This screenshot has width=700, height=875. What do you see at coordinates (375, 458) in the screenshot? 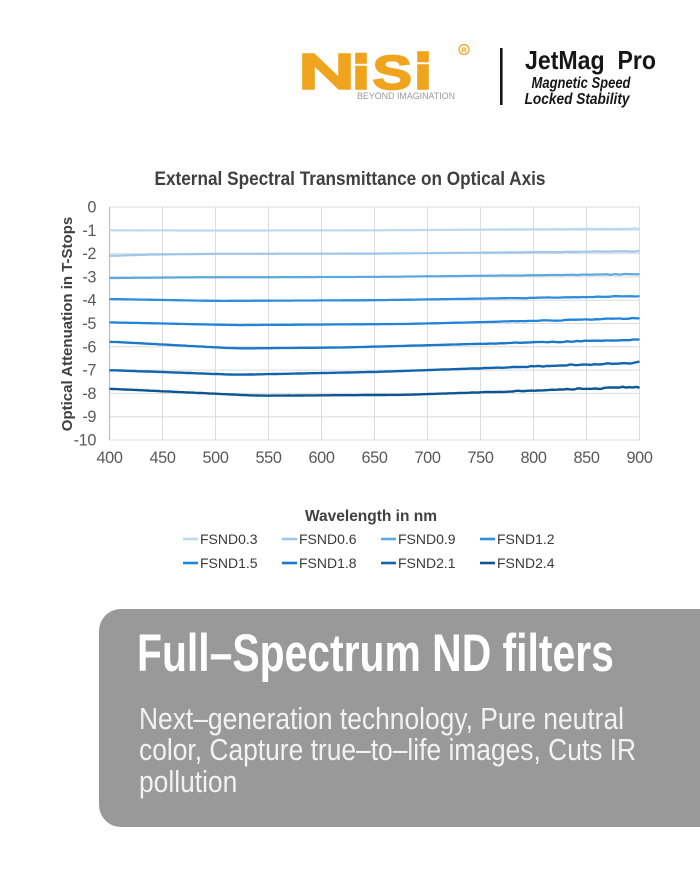
I see `svg-text: 650` at bounding box center [375, 458].